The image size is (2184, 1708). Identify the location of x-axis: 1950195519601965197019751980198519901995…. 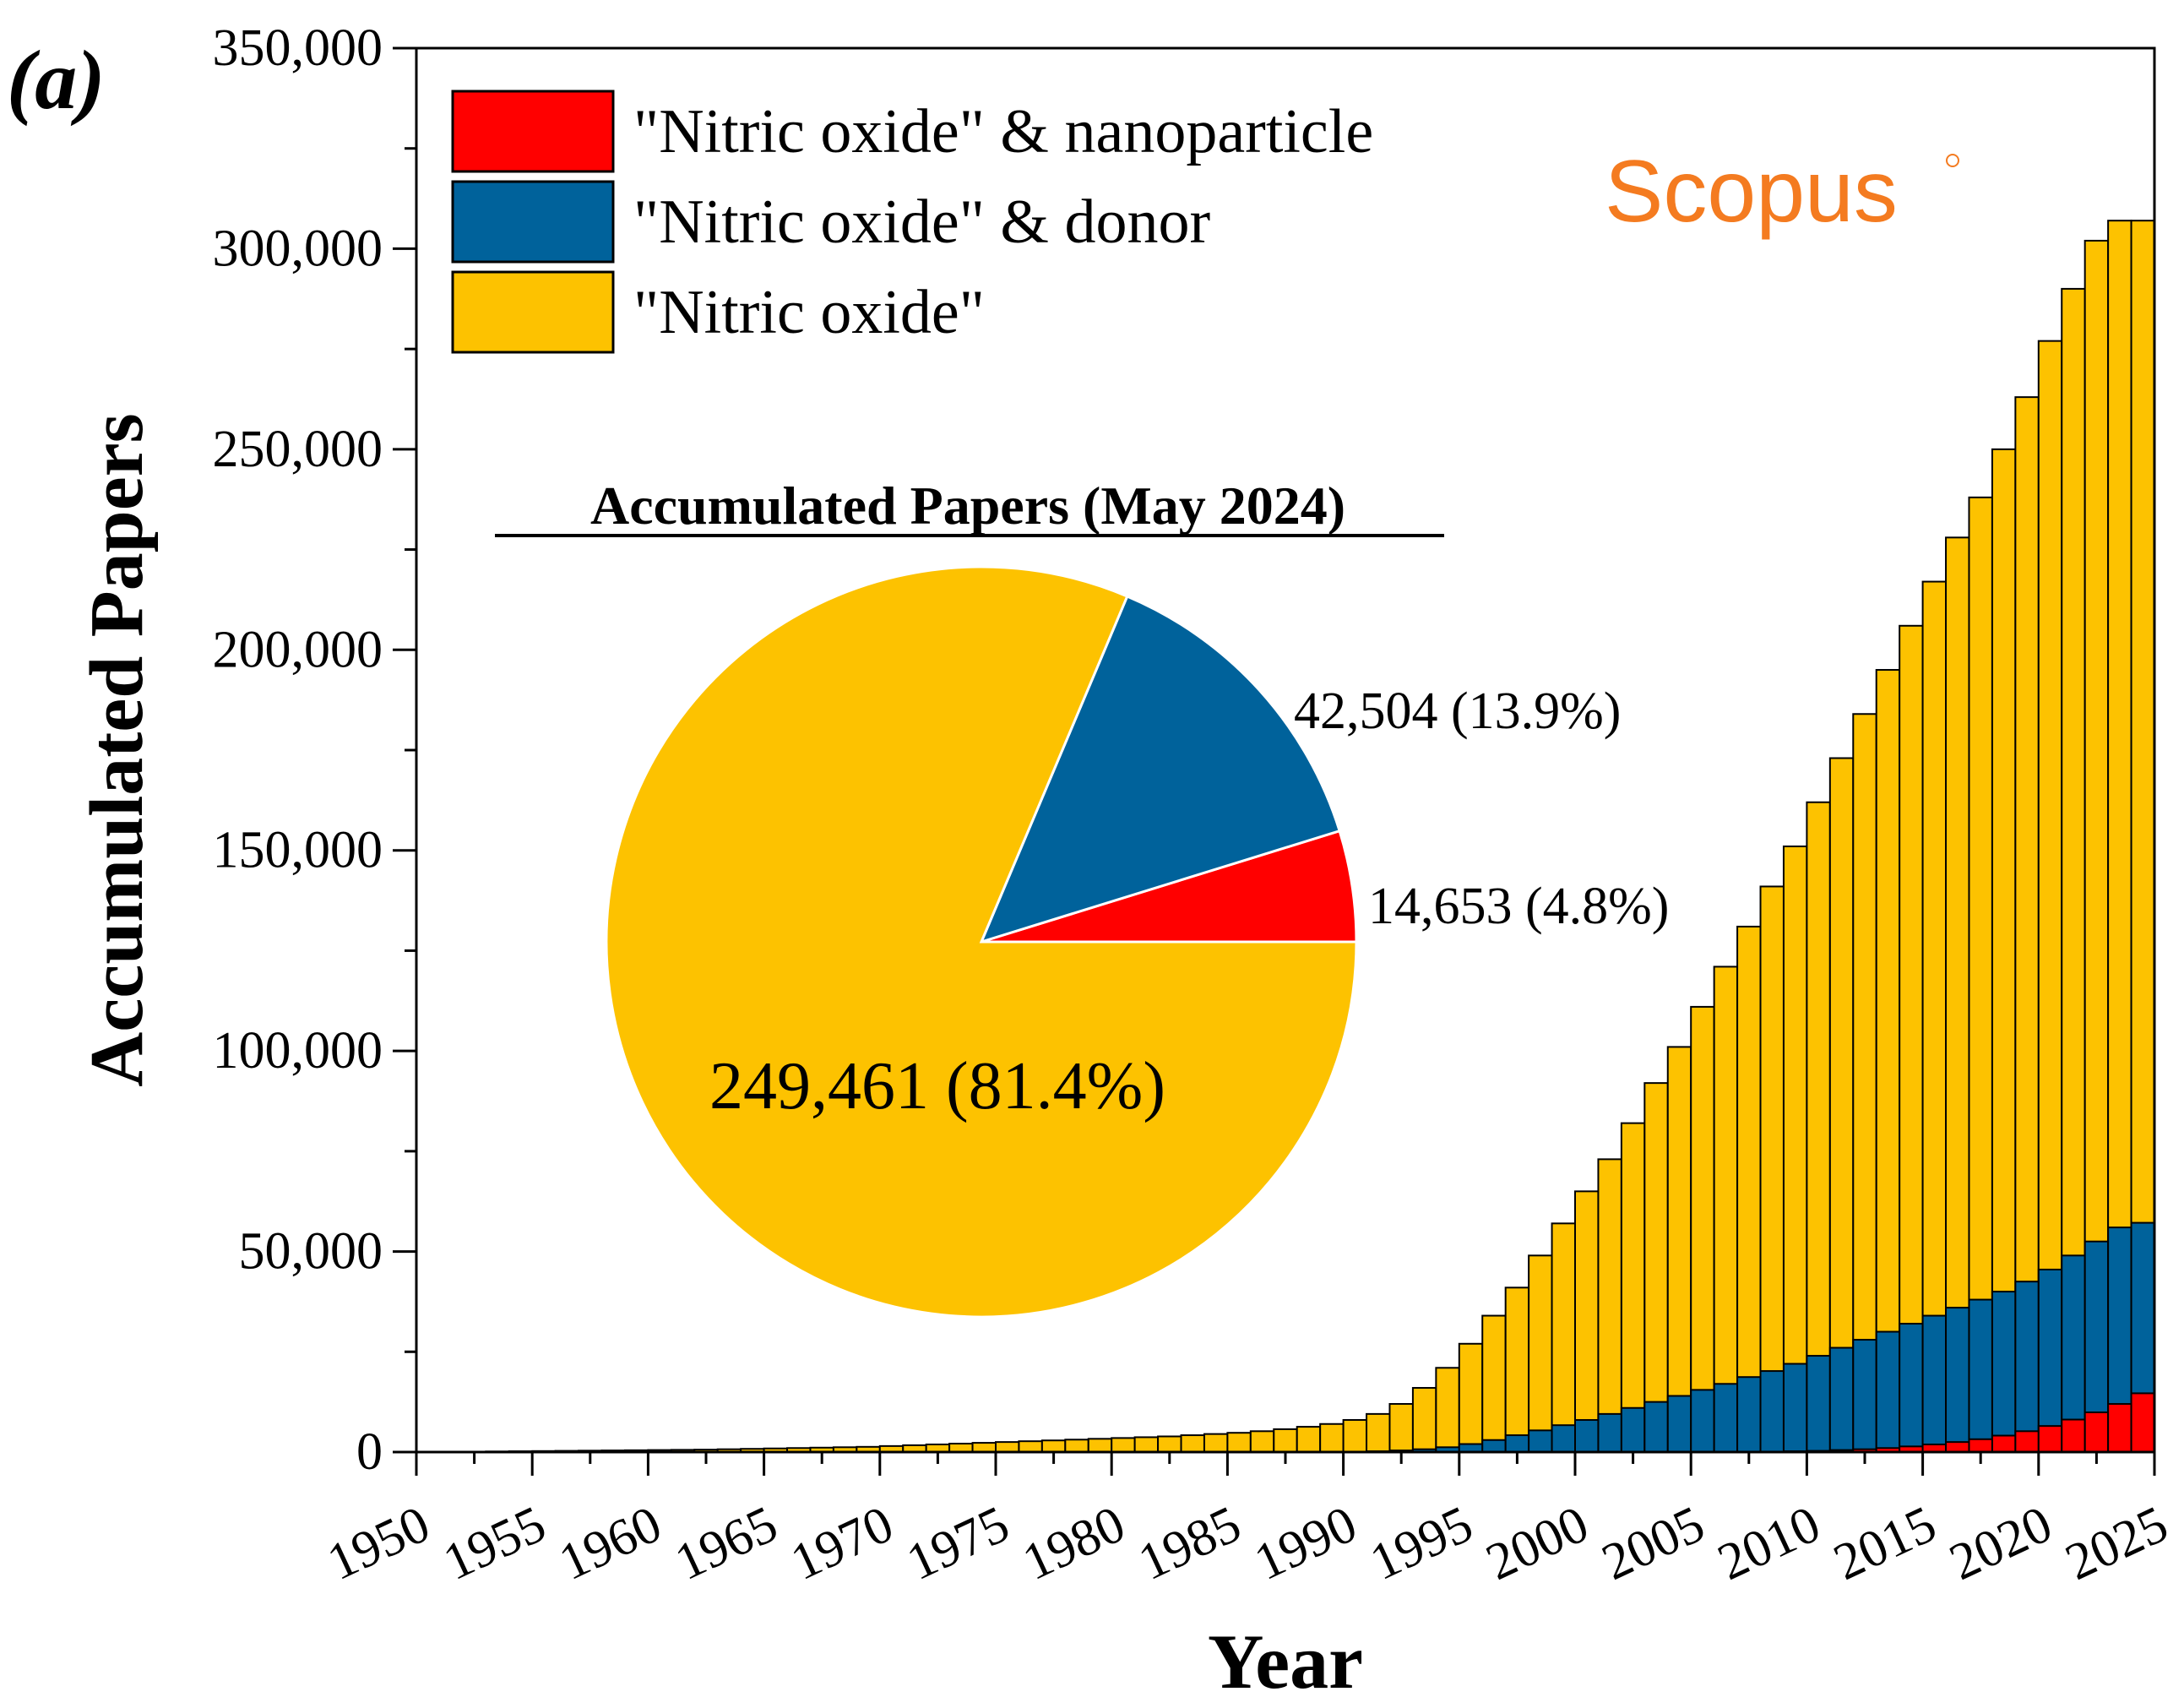
(1247, 1522).